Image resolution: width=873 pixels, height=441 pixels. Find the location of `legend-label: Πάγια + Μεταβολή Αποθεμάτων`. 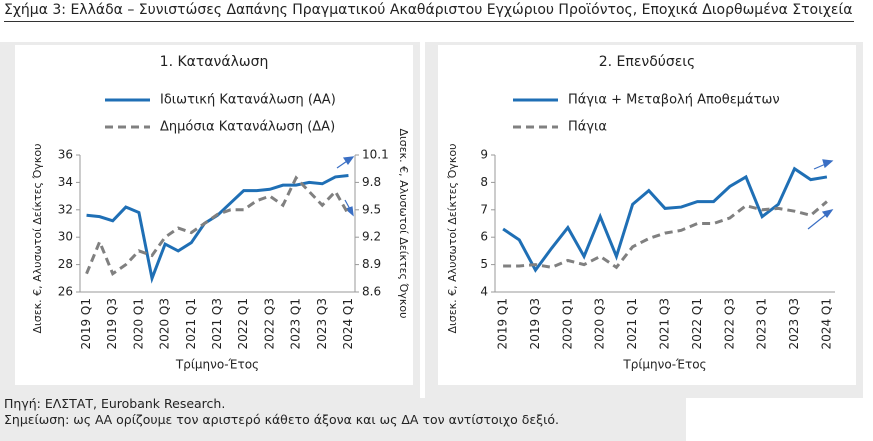

legend-label: Πάγια + Μεταβολή Αποθεμάτων is located at coordinates (674, 100).